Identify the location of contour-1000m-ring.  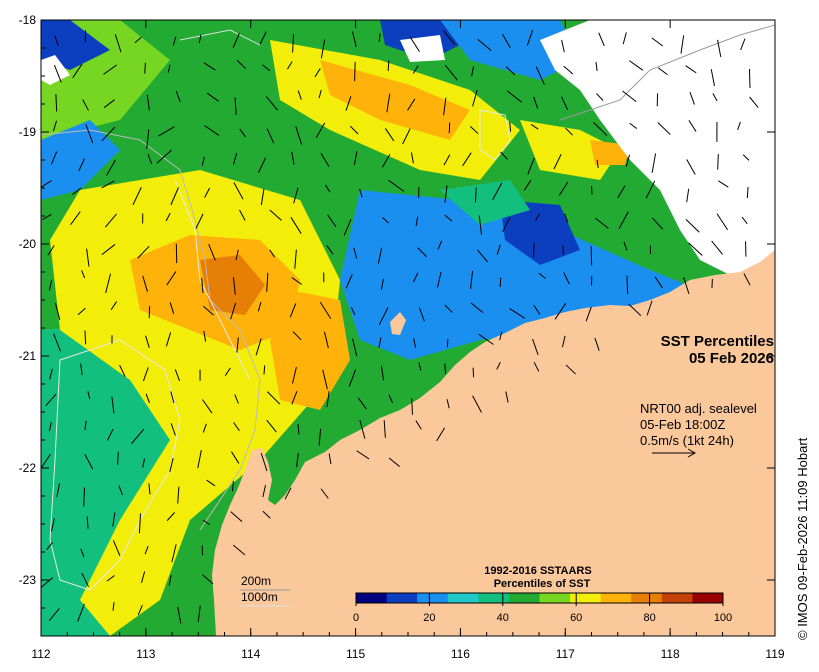
(495, 135).